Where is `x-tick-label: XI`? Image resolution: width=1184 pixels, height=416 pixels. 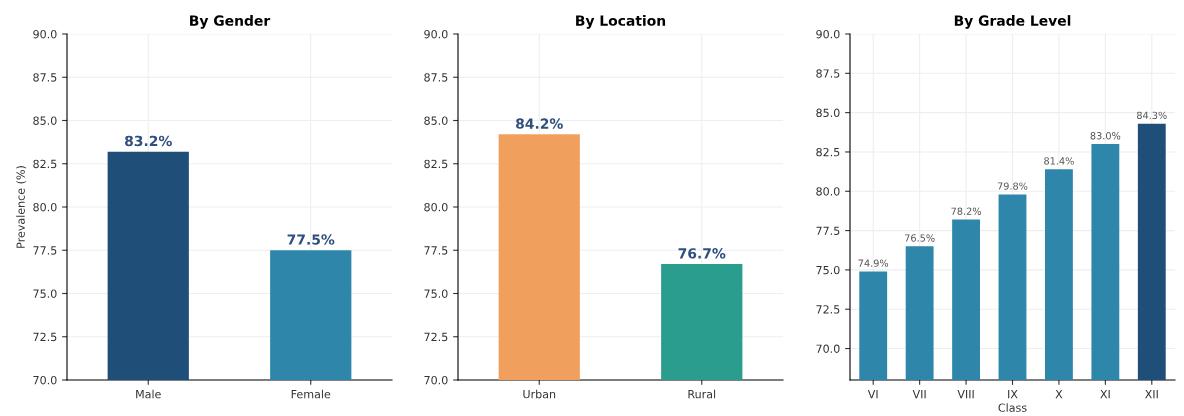
x-tick-label: XI is located at coordinates (1105, 394).